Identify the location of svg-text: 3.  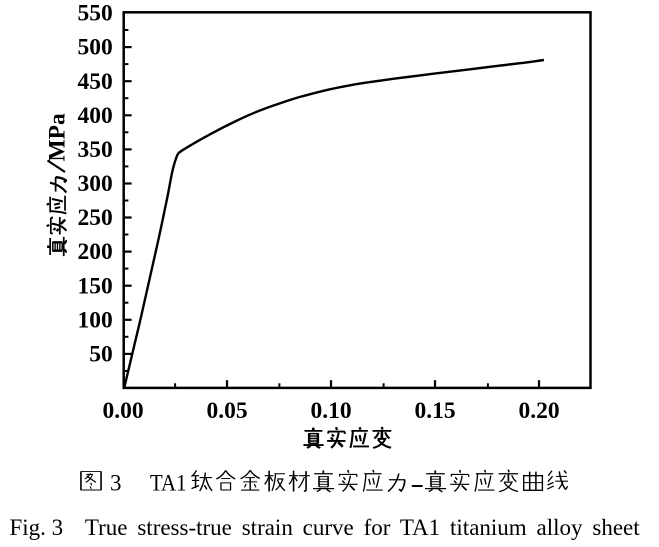
(116, 483).